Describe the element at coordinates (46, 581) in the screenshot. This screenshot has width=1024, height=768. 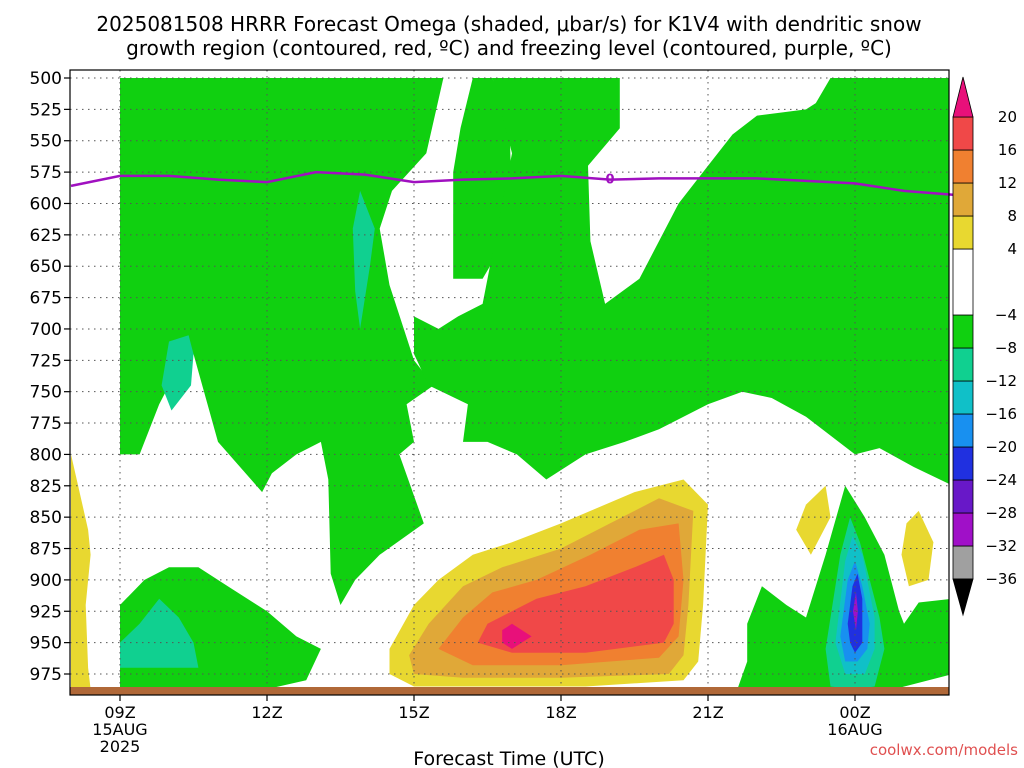
I see `y-tick-label: 900` at that location.